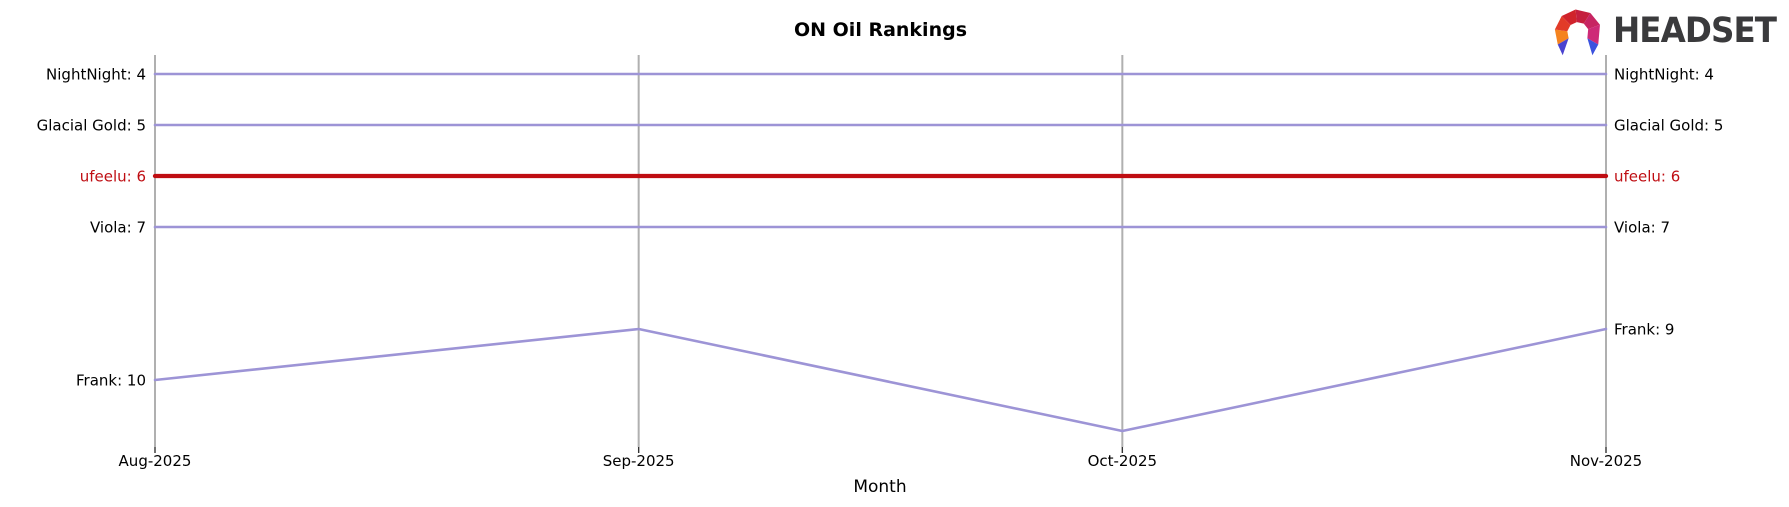 The image size is (1789, 507). Describe the element at coordinates (880, 30) in the screenshot. I see `chart-title: ON Oil Rankings` at that location.